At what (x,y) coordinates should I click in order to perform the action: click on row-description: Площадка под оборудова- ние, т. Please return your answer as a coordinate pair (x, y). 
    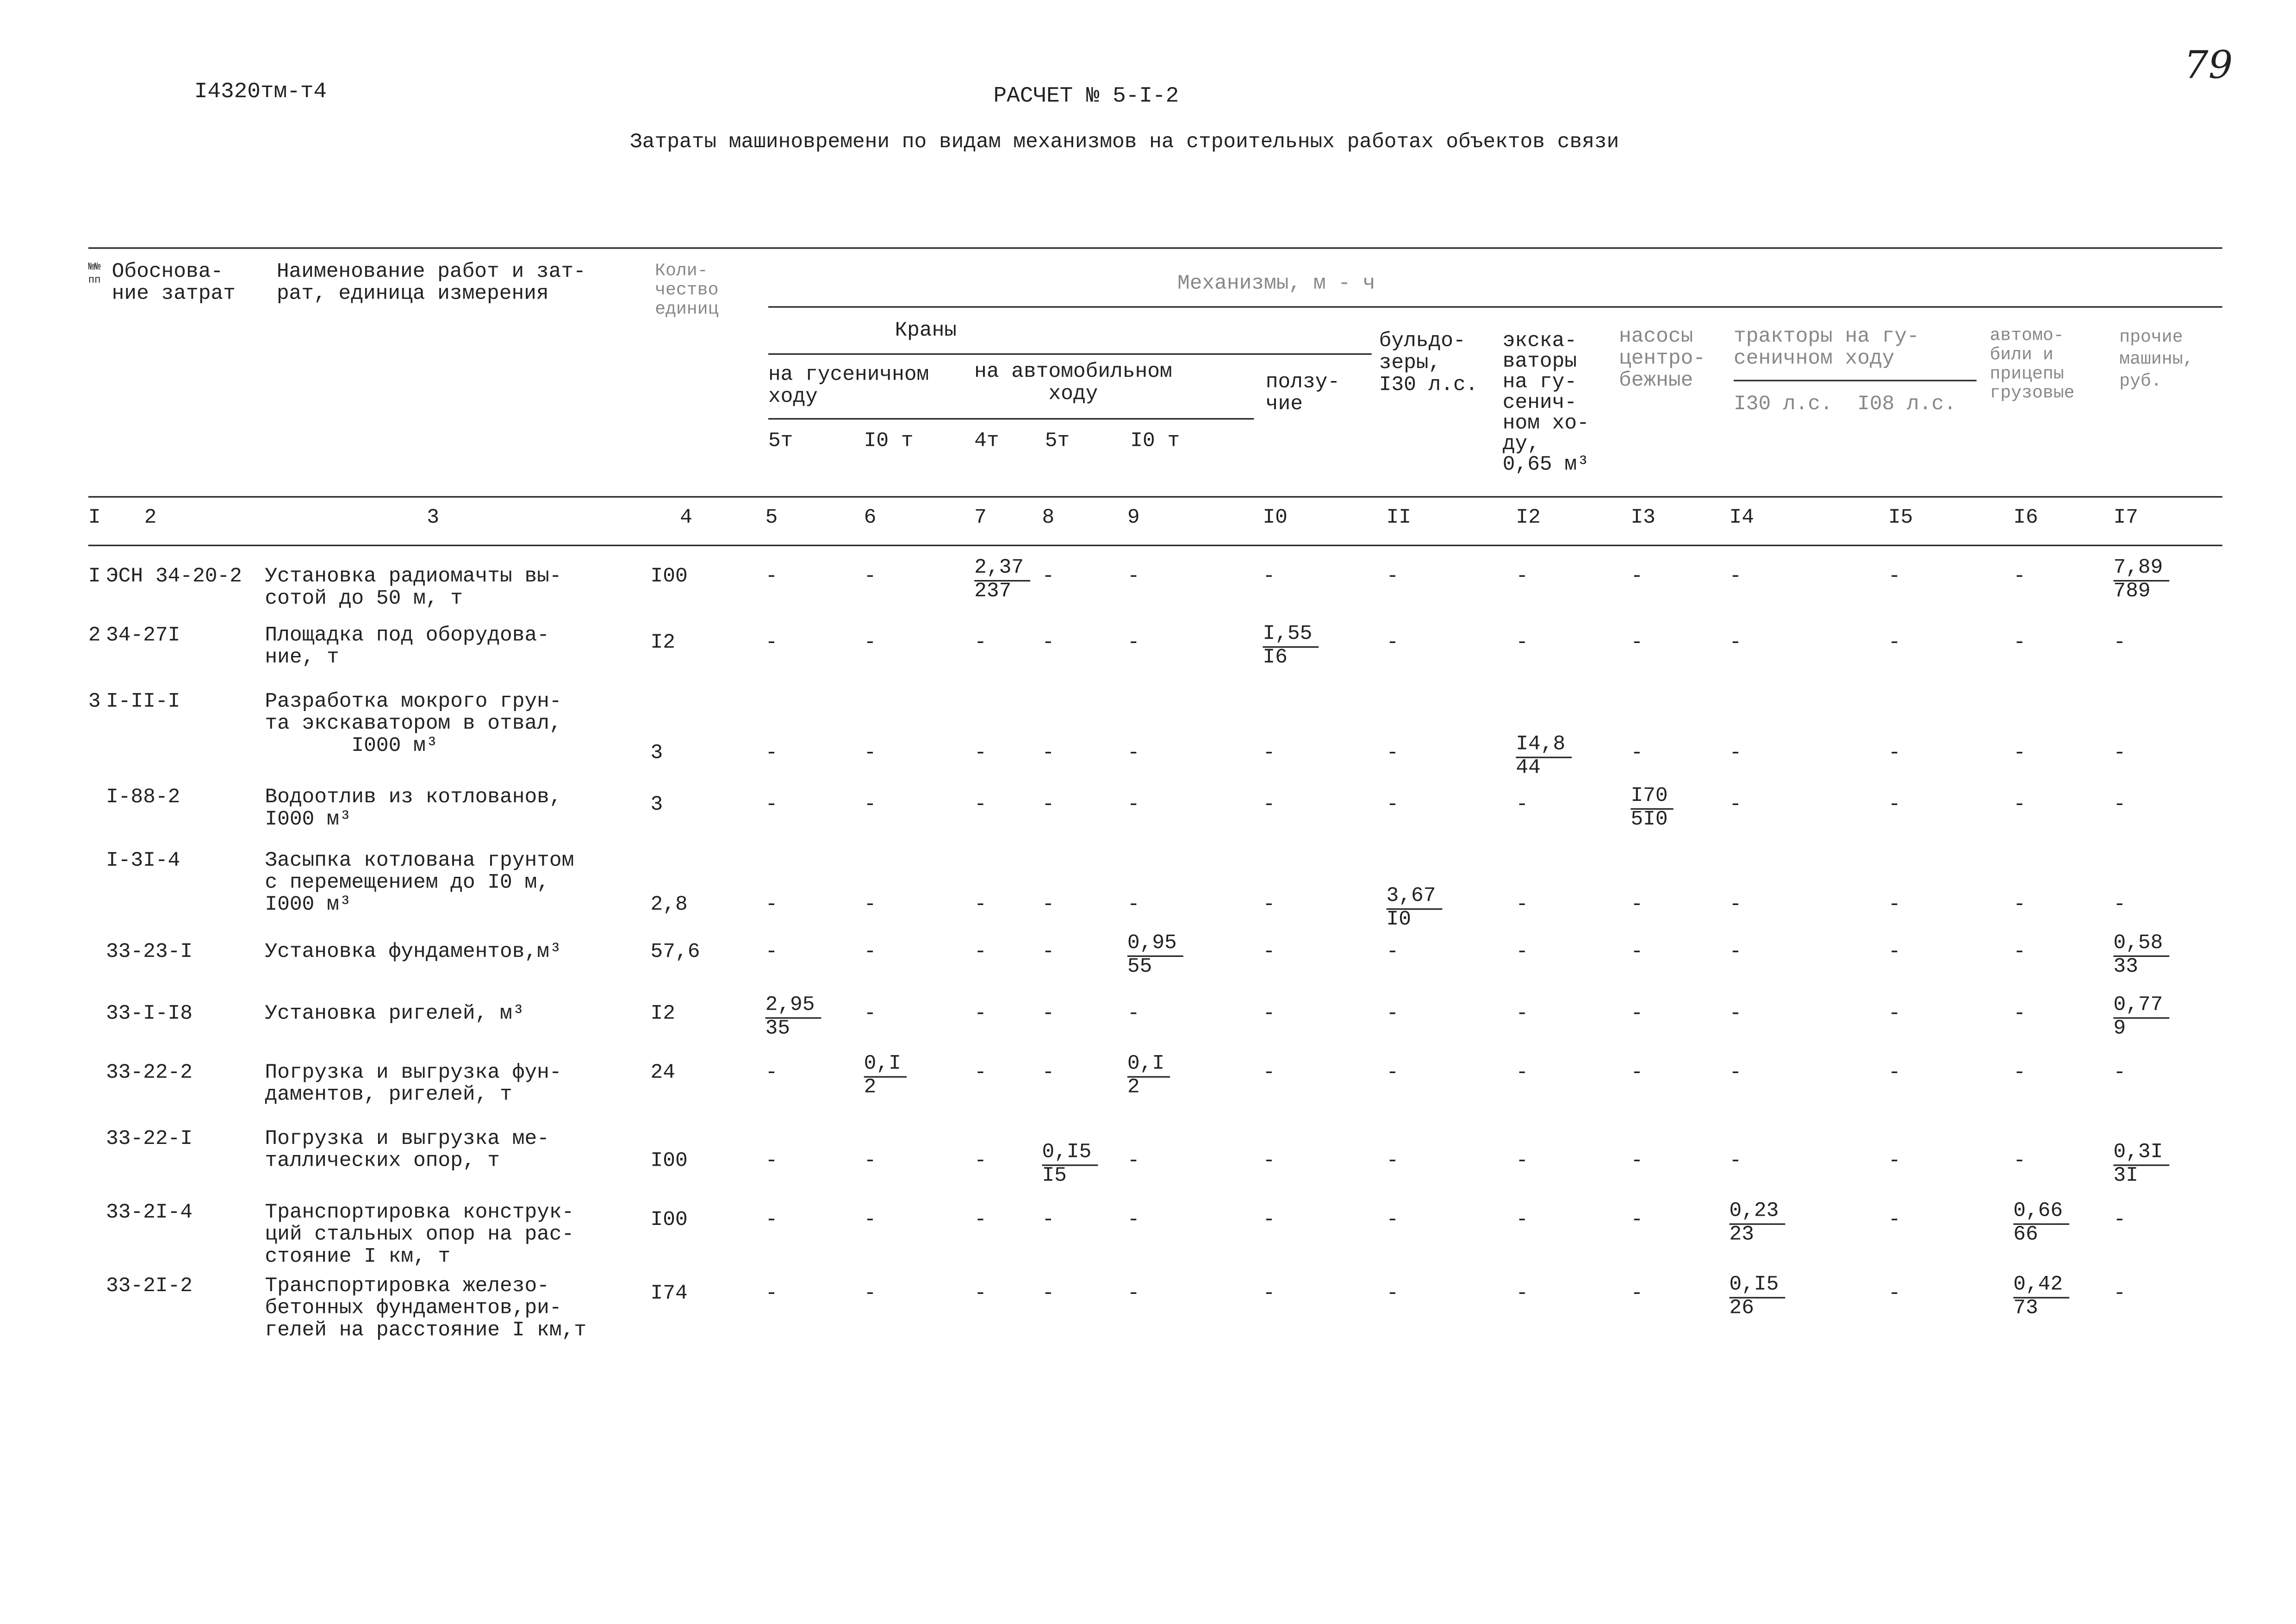
    Looking at the image, I should click on (407, 647).